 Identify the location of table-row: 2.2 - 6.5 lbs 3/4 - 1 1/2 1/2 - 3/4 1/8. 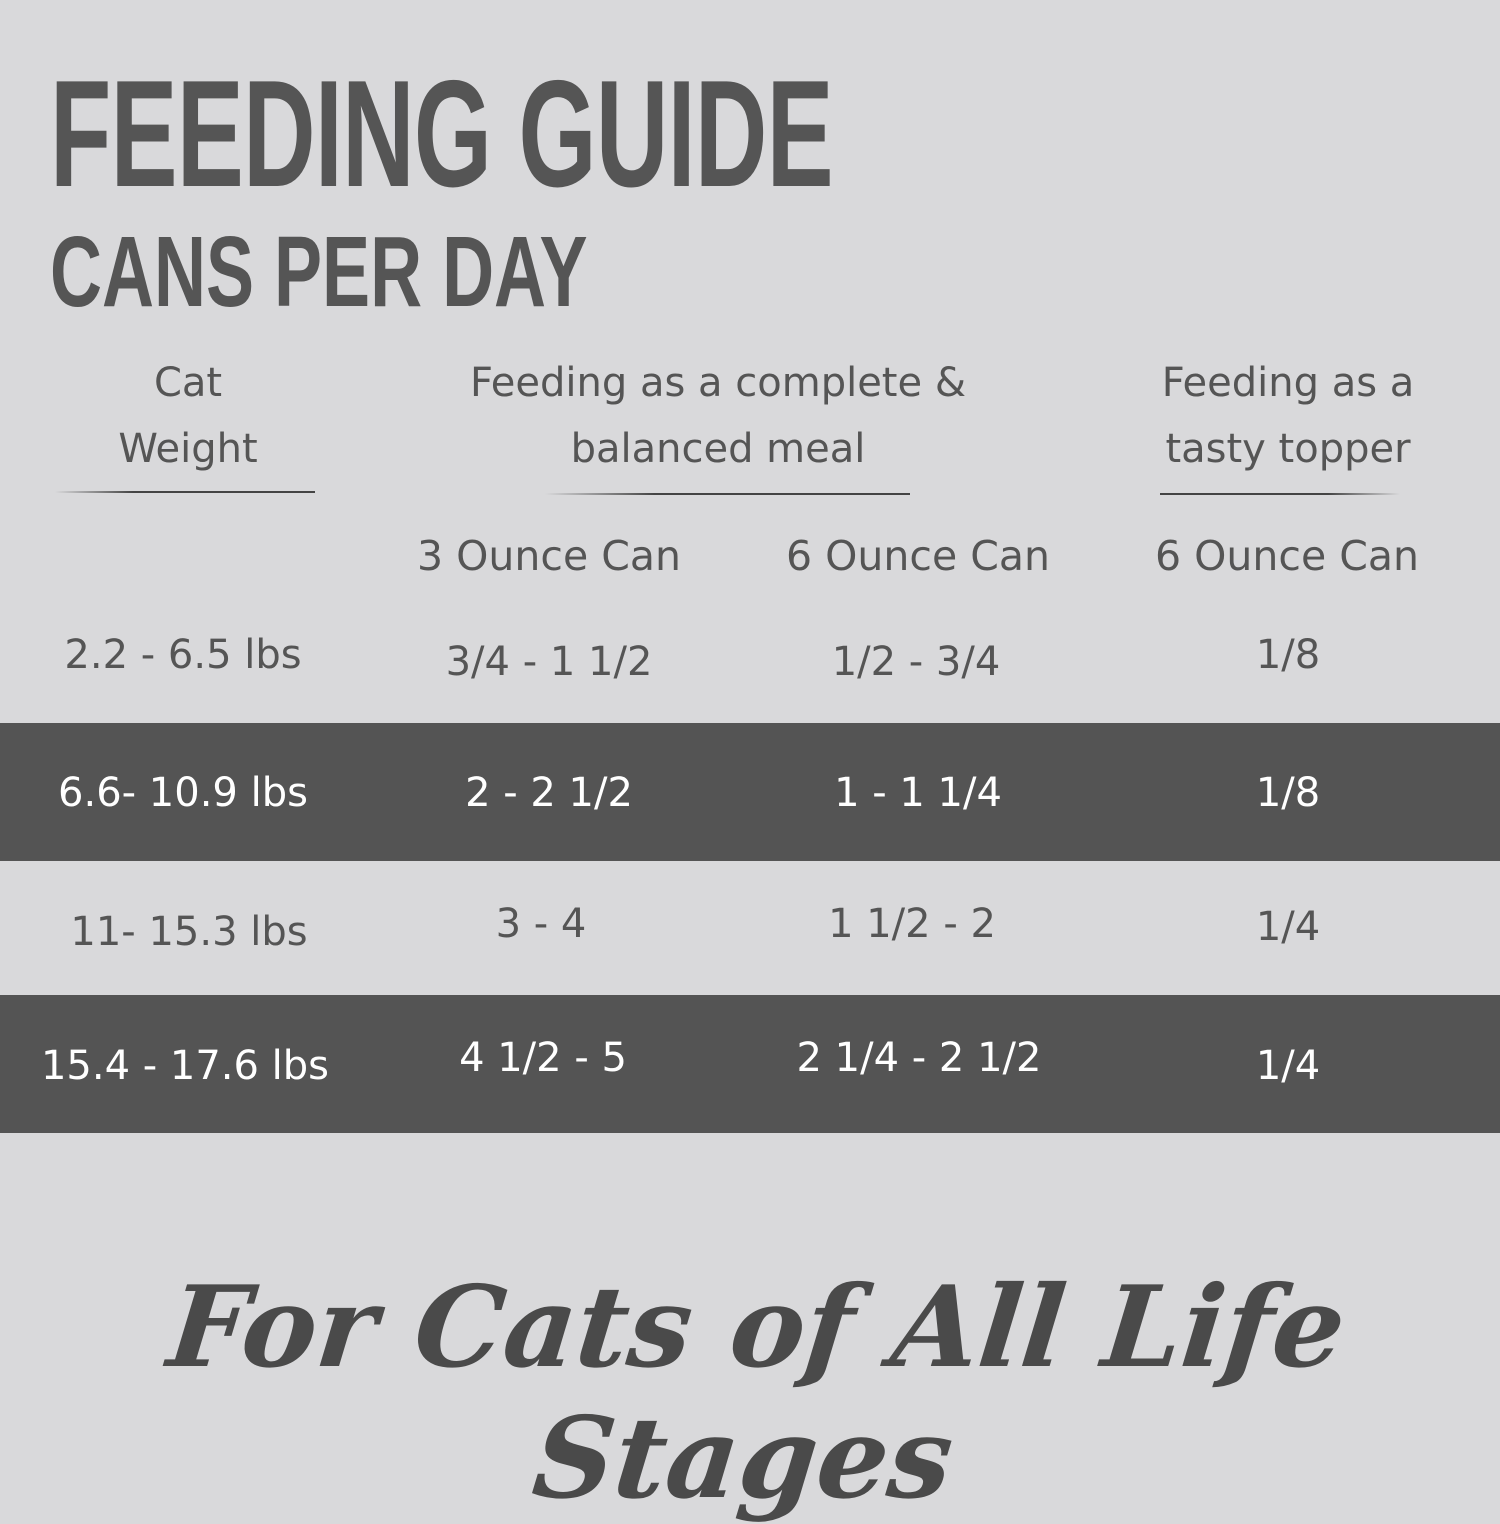
(750, 655).